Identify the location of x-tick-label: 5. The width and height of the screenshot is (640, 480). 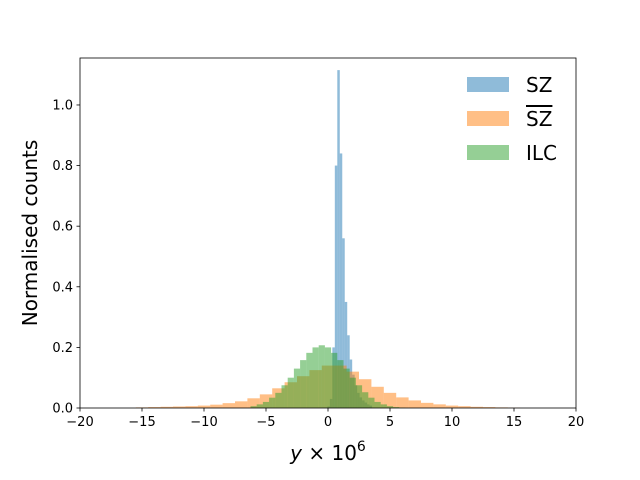
(390, 422).